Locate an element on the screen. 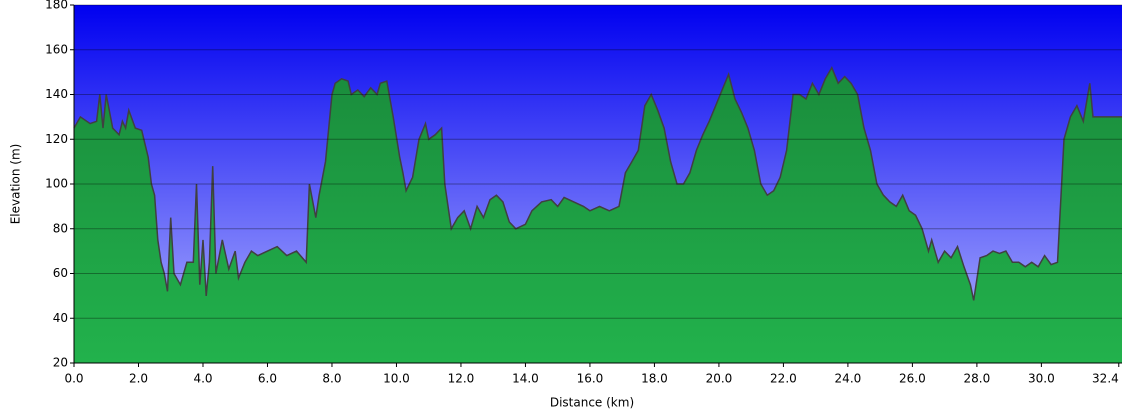  x-tick-label: 8.0 is located at coordinates (331, 379).